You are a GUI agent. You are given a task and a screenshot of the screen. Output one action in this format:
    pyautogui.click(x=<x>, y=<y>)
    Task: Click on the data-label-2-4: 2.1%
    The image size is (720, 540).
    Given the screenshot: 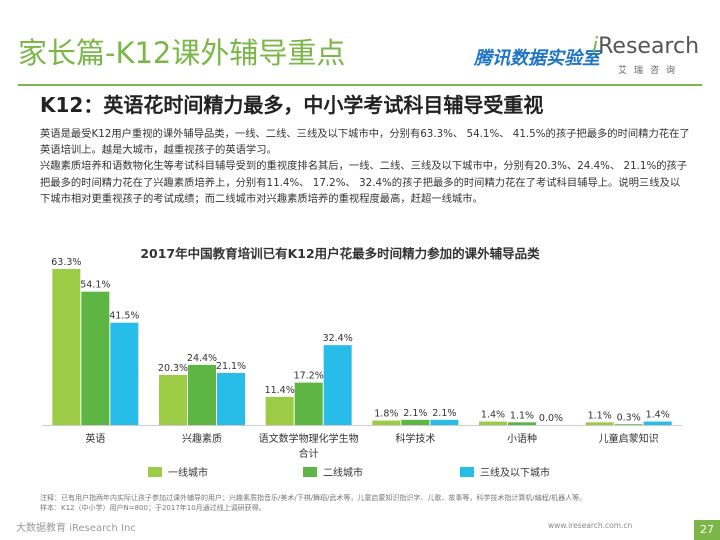 What is the action you would take?
    pyautogui.click(x=415, y=413)
    